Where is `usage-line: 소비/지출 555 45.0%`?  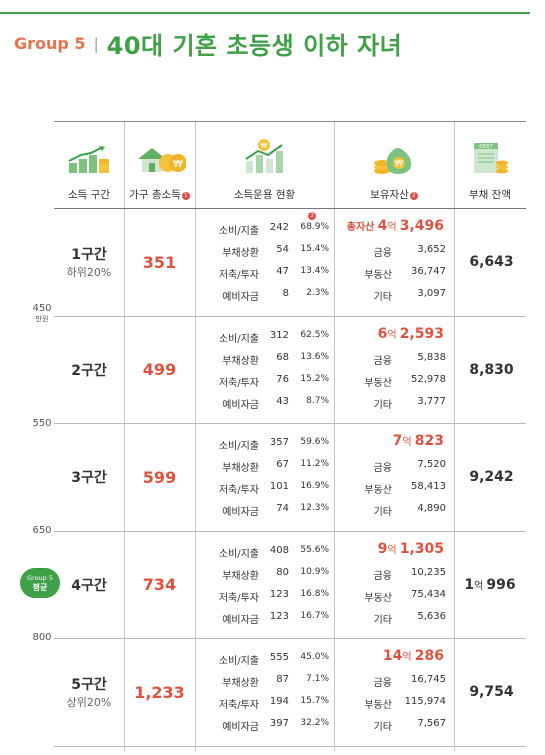
usage-line: 소비/지출 555 45.0% is located at coordinates (264, 659).